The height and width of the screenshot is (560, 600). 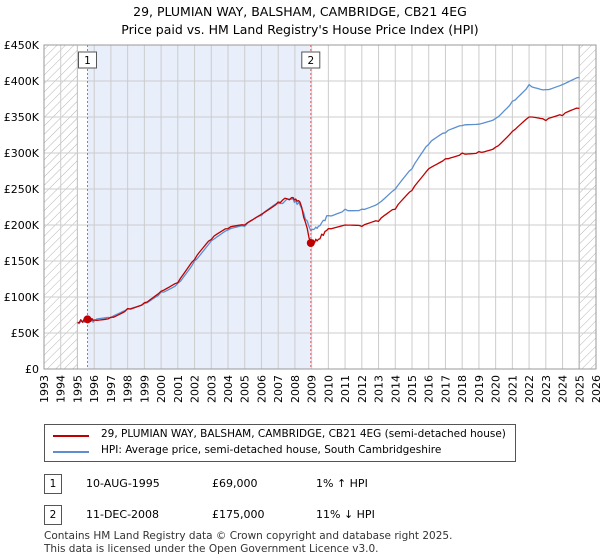 What do you see at coordinates (412, 389) in the screenshot?
I see `x-tick-label: 2015` at bounding box center [412, 389].